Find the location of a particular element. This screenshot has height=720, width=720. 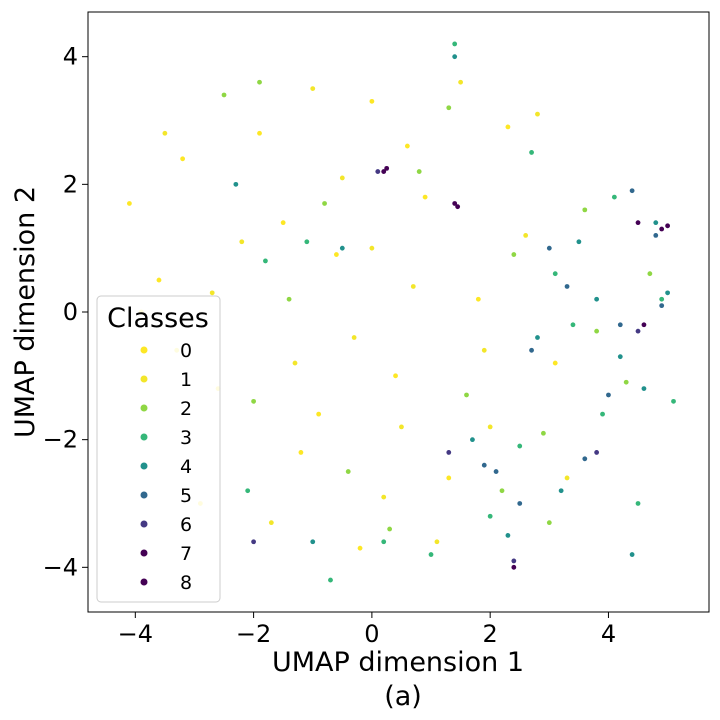

x-tick-label: −4 is located at coordinates (135, 634).